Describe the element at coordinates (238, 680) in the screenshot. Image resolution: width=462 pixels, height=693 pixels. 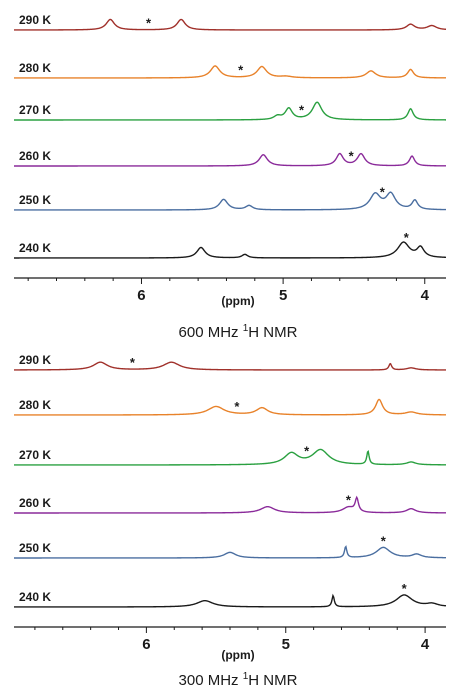
I see `panel-title: 300 MHz 1H NMR` at that location.